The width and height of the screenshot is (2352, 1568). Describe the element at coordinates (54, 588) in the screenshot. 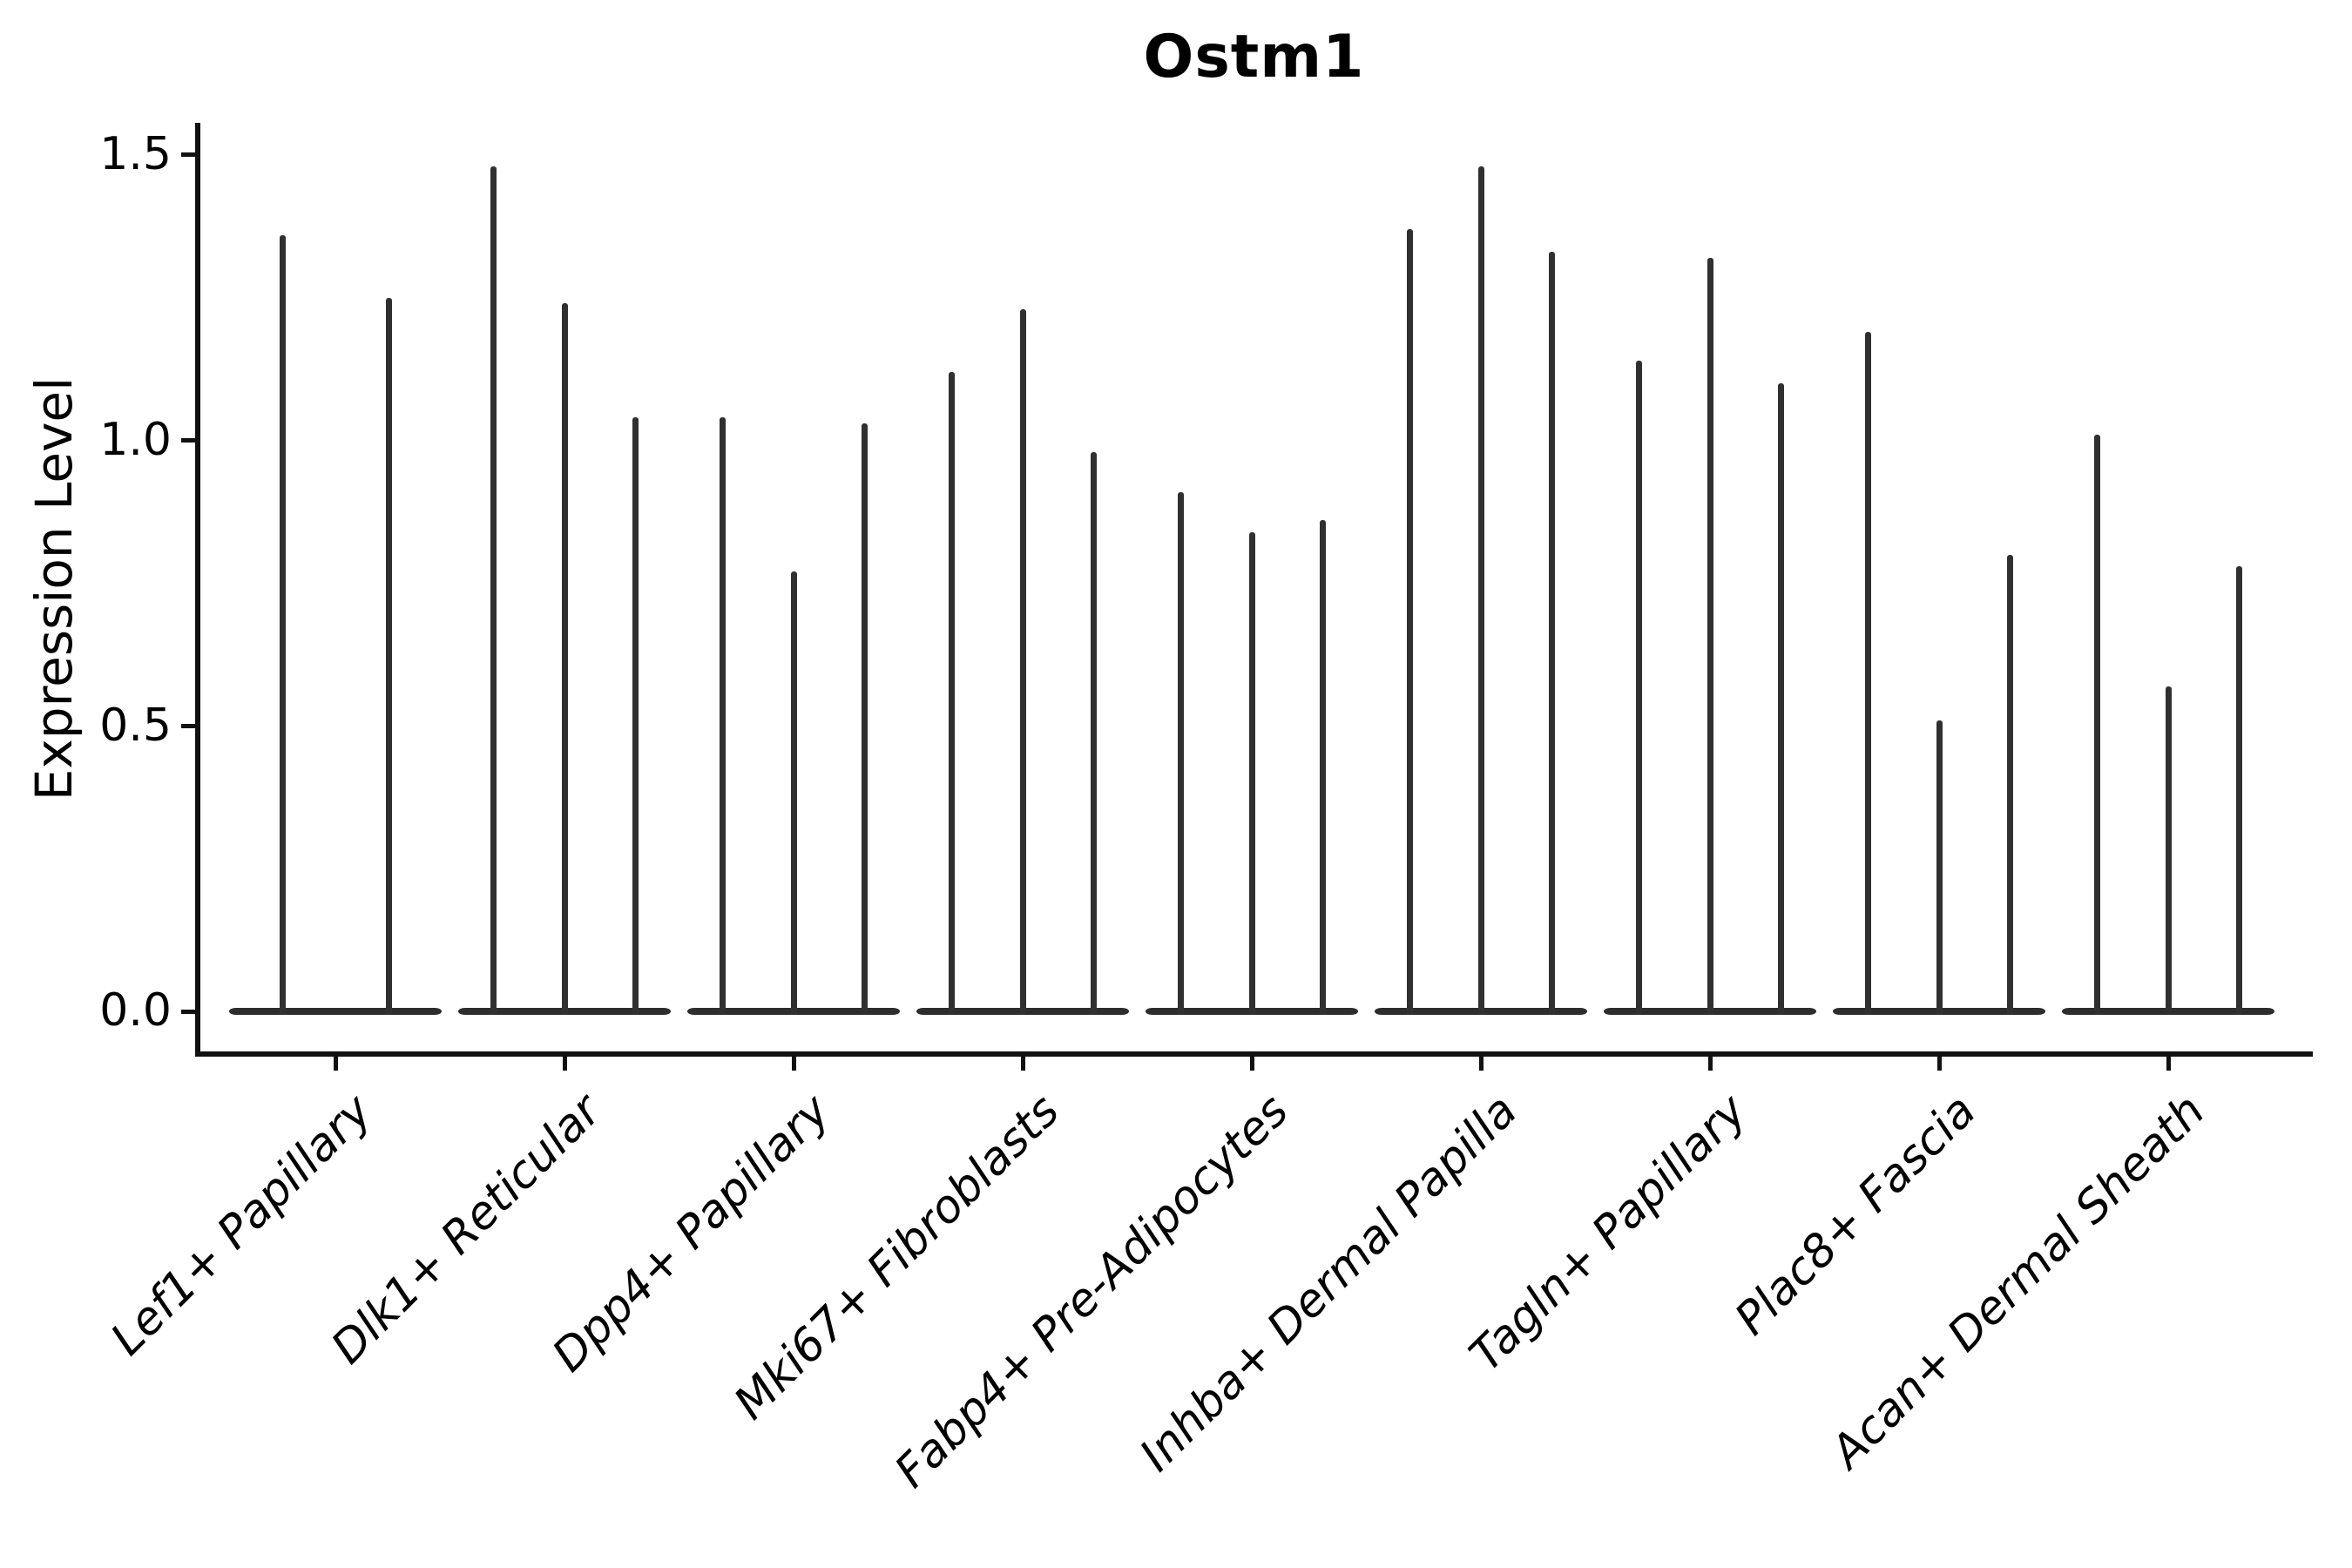

I see `y-axis-label: Expression Level` at that location.